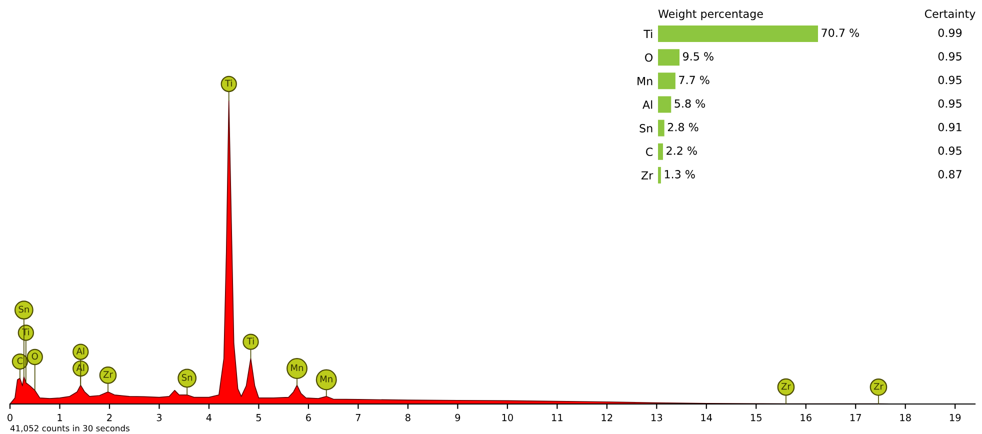  What do you see at coordinates (647, 175) in the screenshot?
I see `y-tick-label: Zr` at bounding box center [647, 175].